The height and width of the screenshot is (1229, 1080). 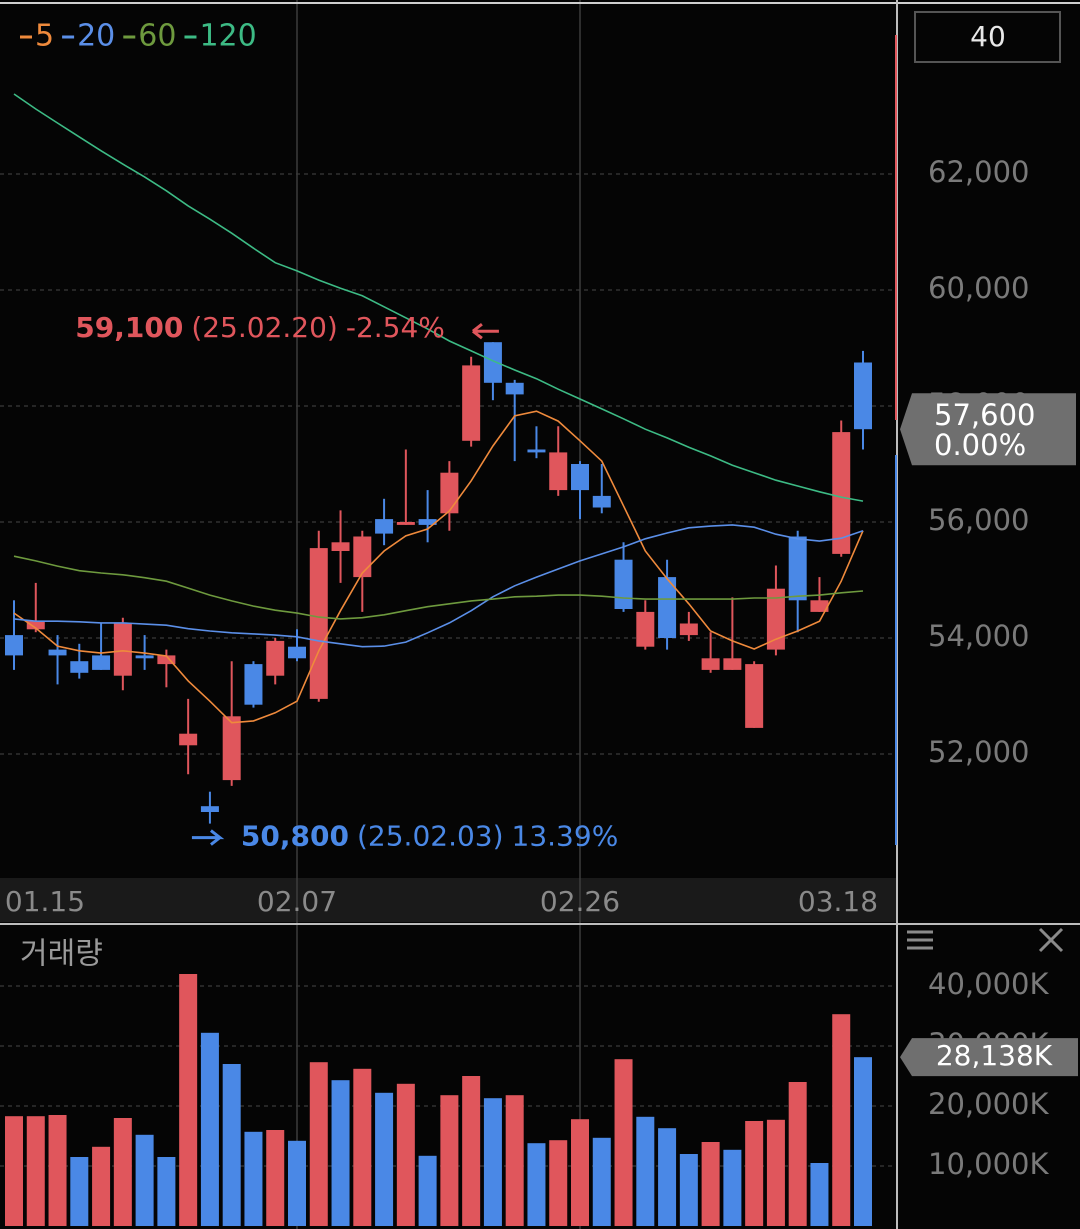 What do you see at coordinates (208, 837) in the screenshot?
I see `annotation-arrow` at bounding box center [208, 837].